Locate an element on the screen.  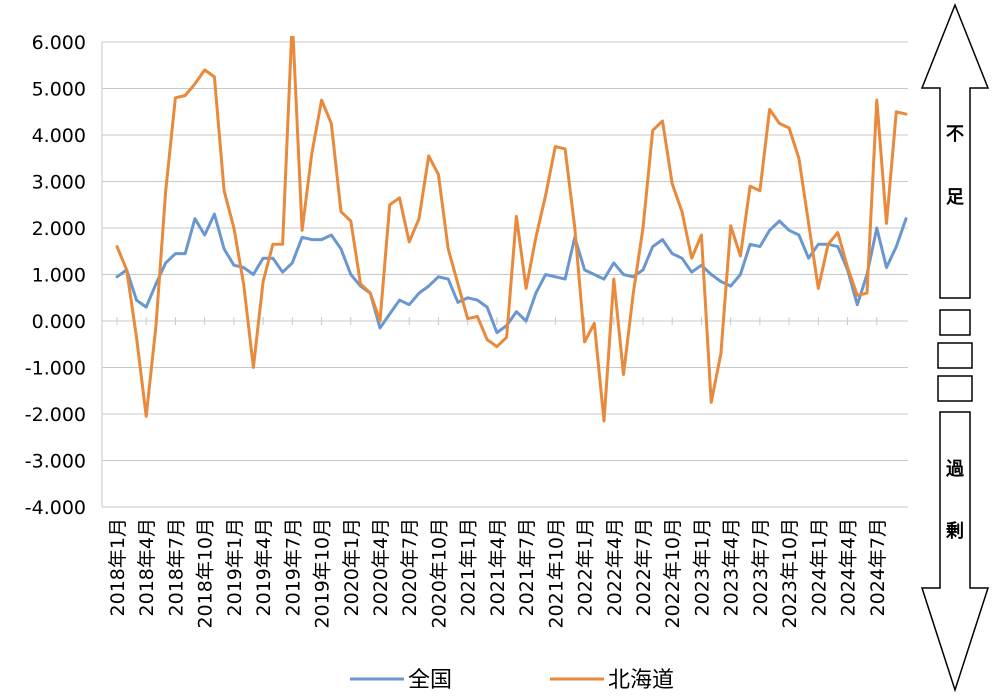
x-tick-label: 2023年1月 is located at coordinates (702, 567).